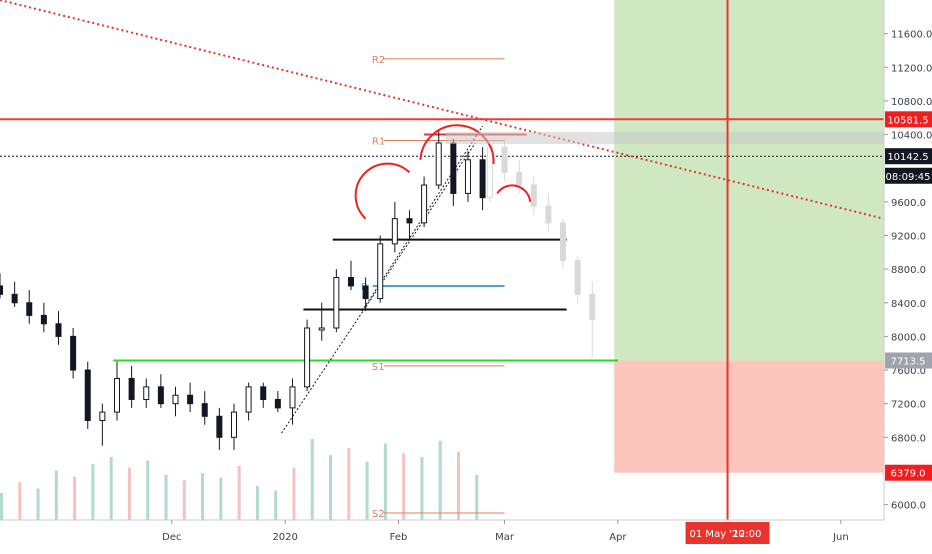  I want to click on y-tick-label: 7600.0, so click(908, 371).